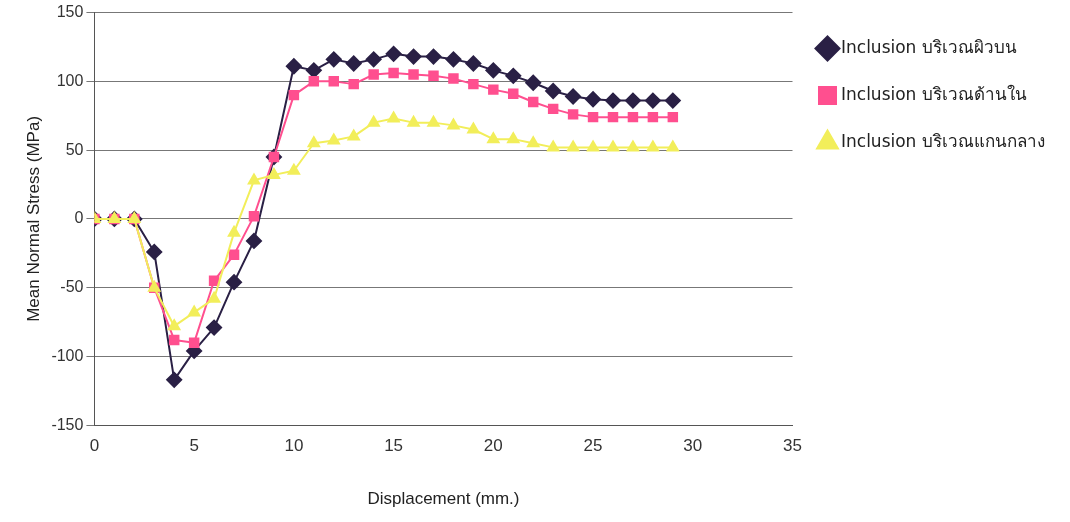 The height and width of the screenshot is (522, 1070). I want to click on x-tick-label: 10, so click(294, 446).